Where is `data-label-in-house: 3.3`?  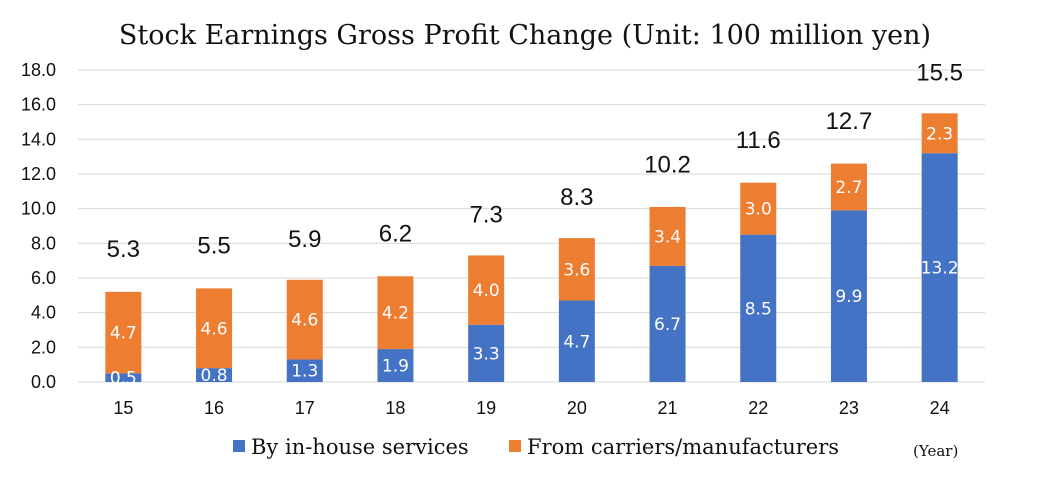 data-label-in-house: 3.3 is located at coordinates (486, 354).